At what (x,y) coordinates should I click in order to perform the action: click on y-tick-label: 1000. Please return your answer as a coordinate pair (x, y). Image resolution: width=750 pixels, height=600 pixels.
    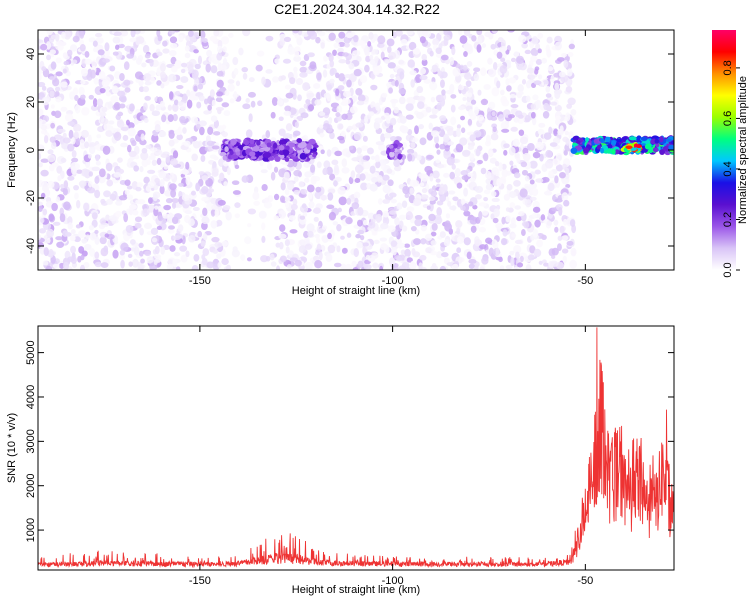
    Looking at the image, I should click on (31, 530).